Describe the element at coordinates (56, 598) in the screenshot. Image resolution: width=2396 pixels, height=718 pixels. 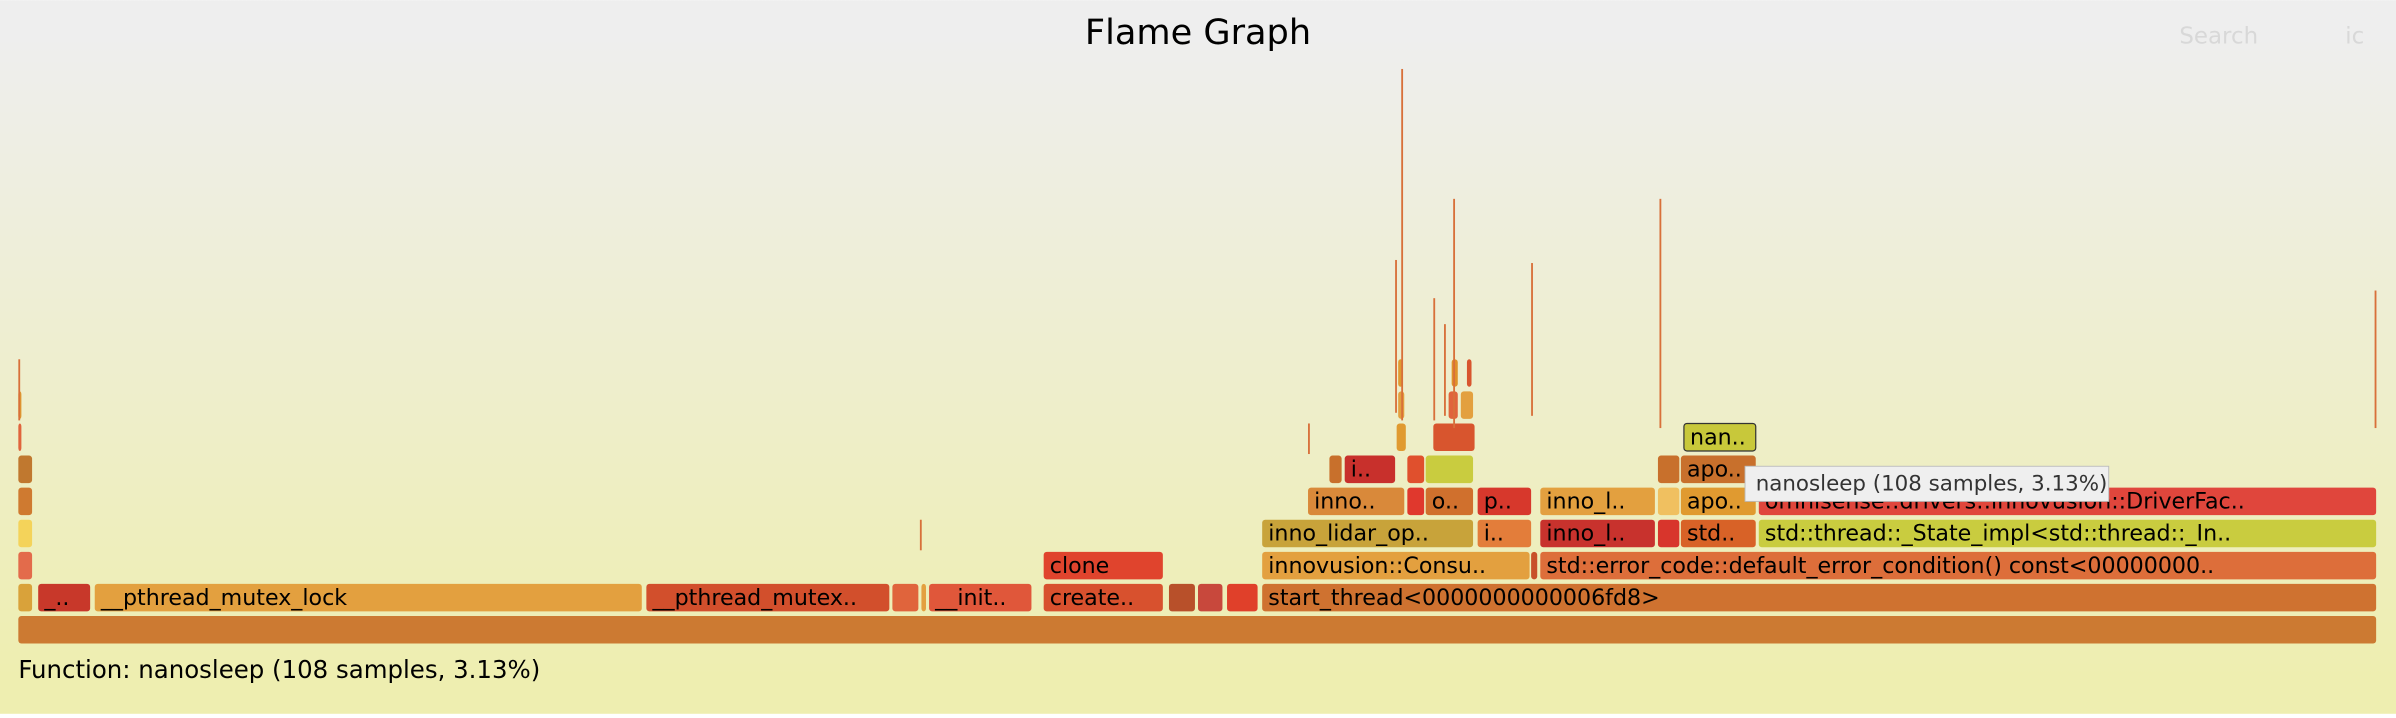
I see `frame-label: _..` at that location.